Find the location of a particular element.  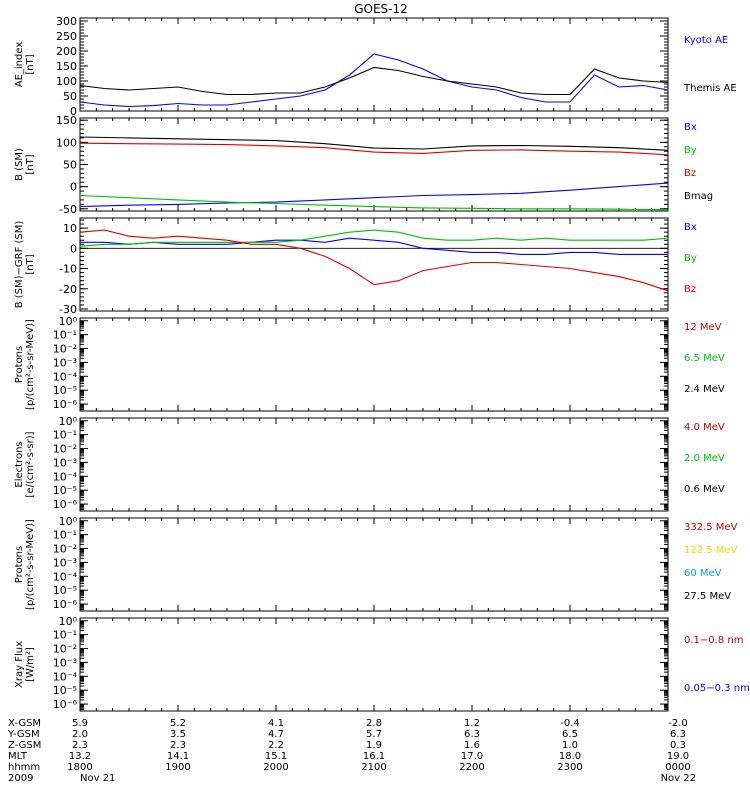

legend-electrons-2: 0.6 MeV is located at coordinates (704, 489).